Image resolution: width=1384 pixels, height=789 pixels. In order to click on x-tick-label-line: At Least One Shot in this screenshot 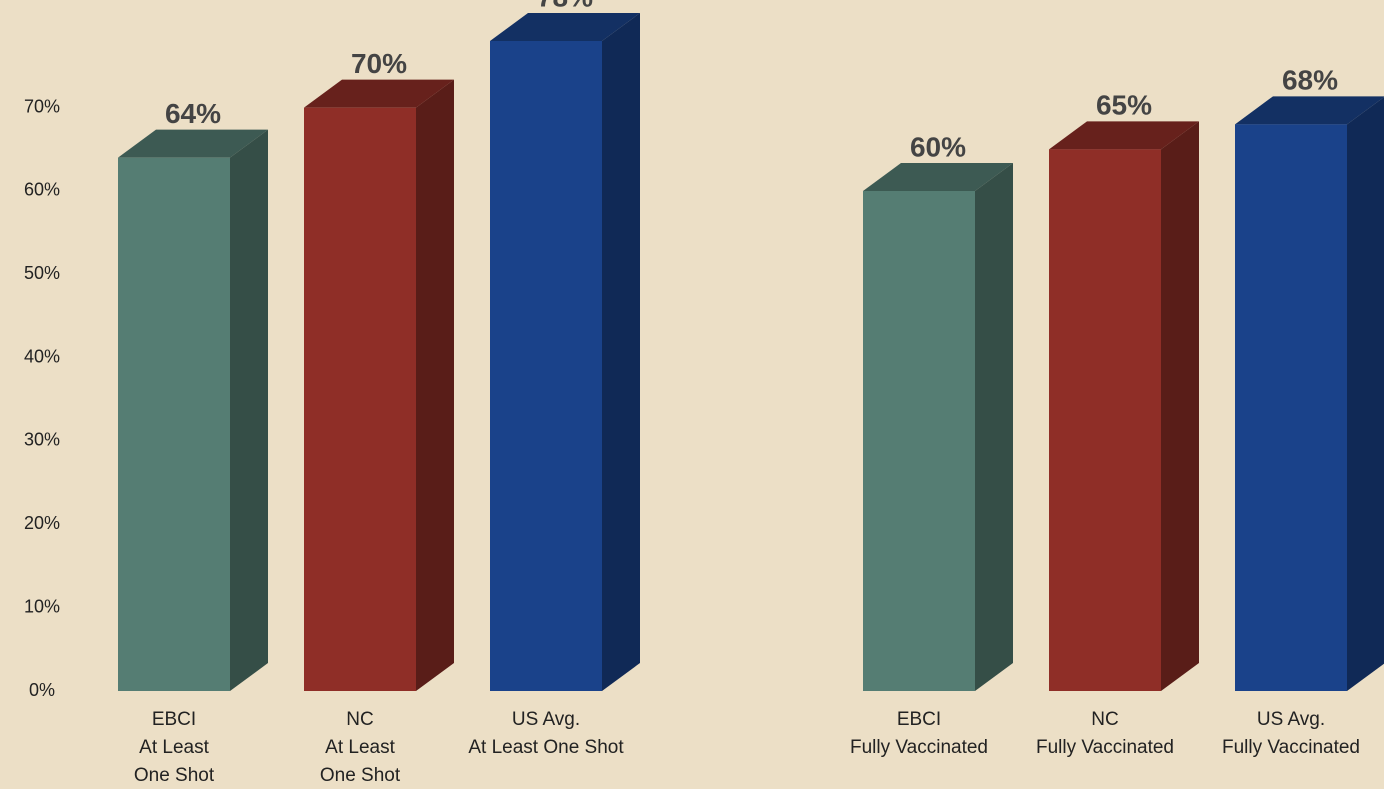, I will do `click(546, 747)`.